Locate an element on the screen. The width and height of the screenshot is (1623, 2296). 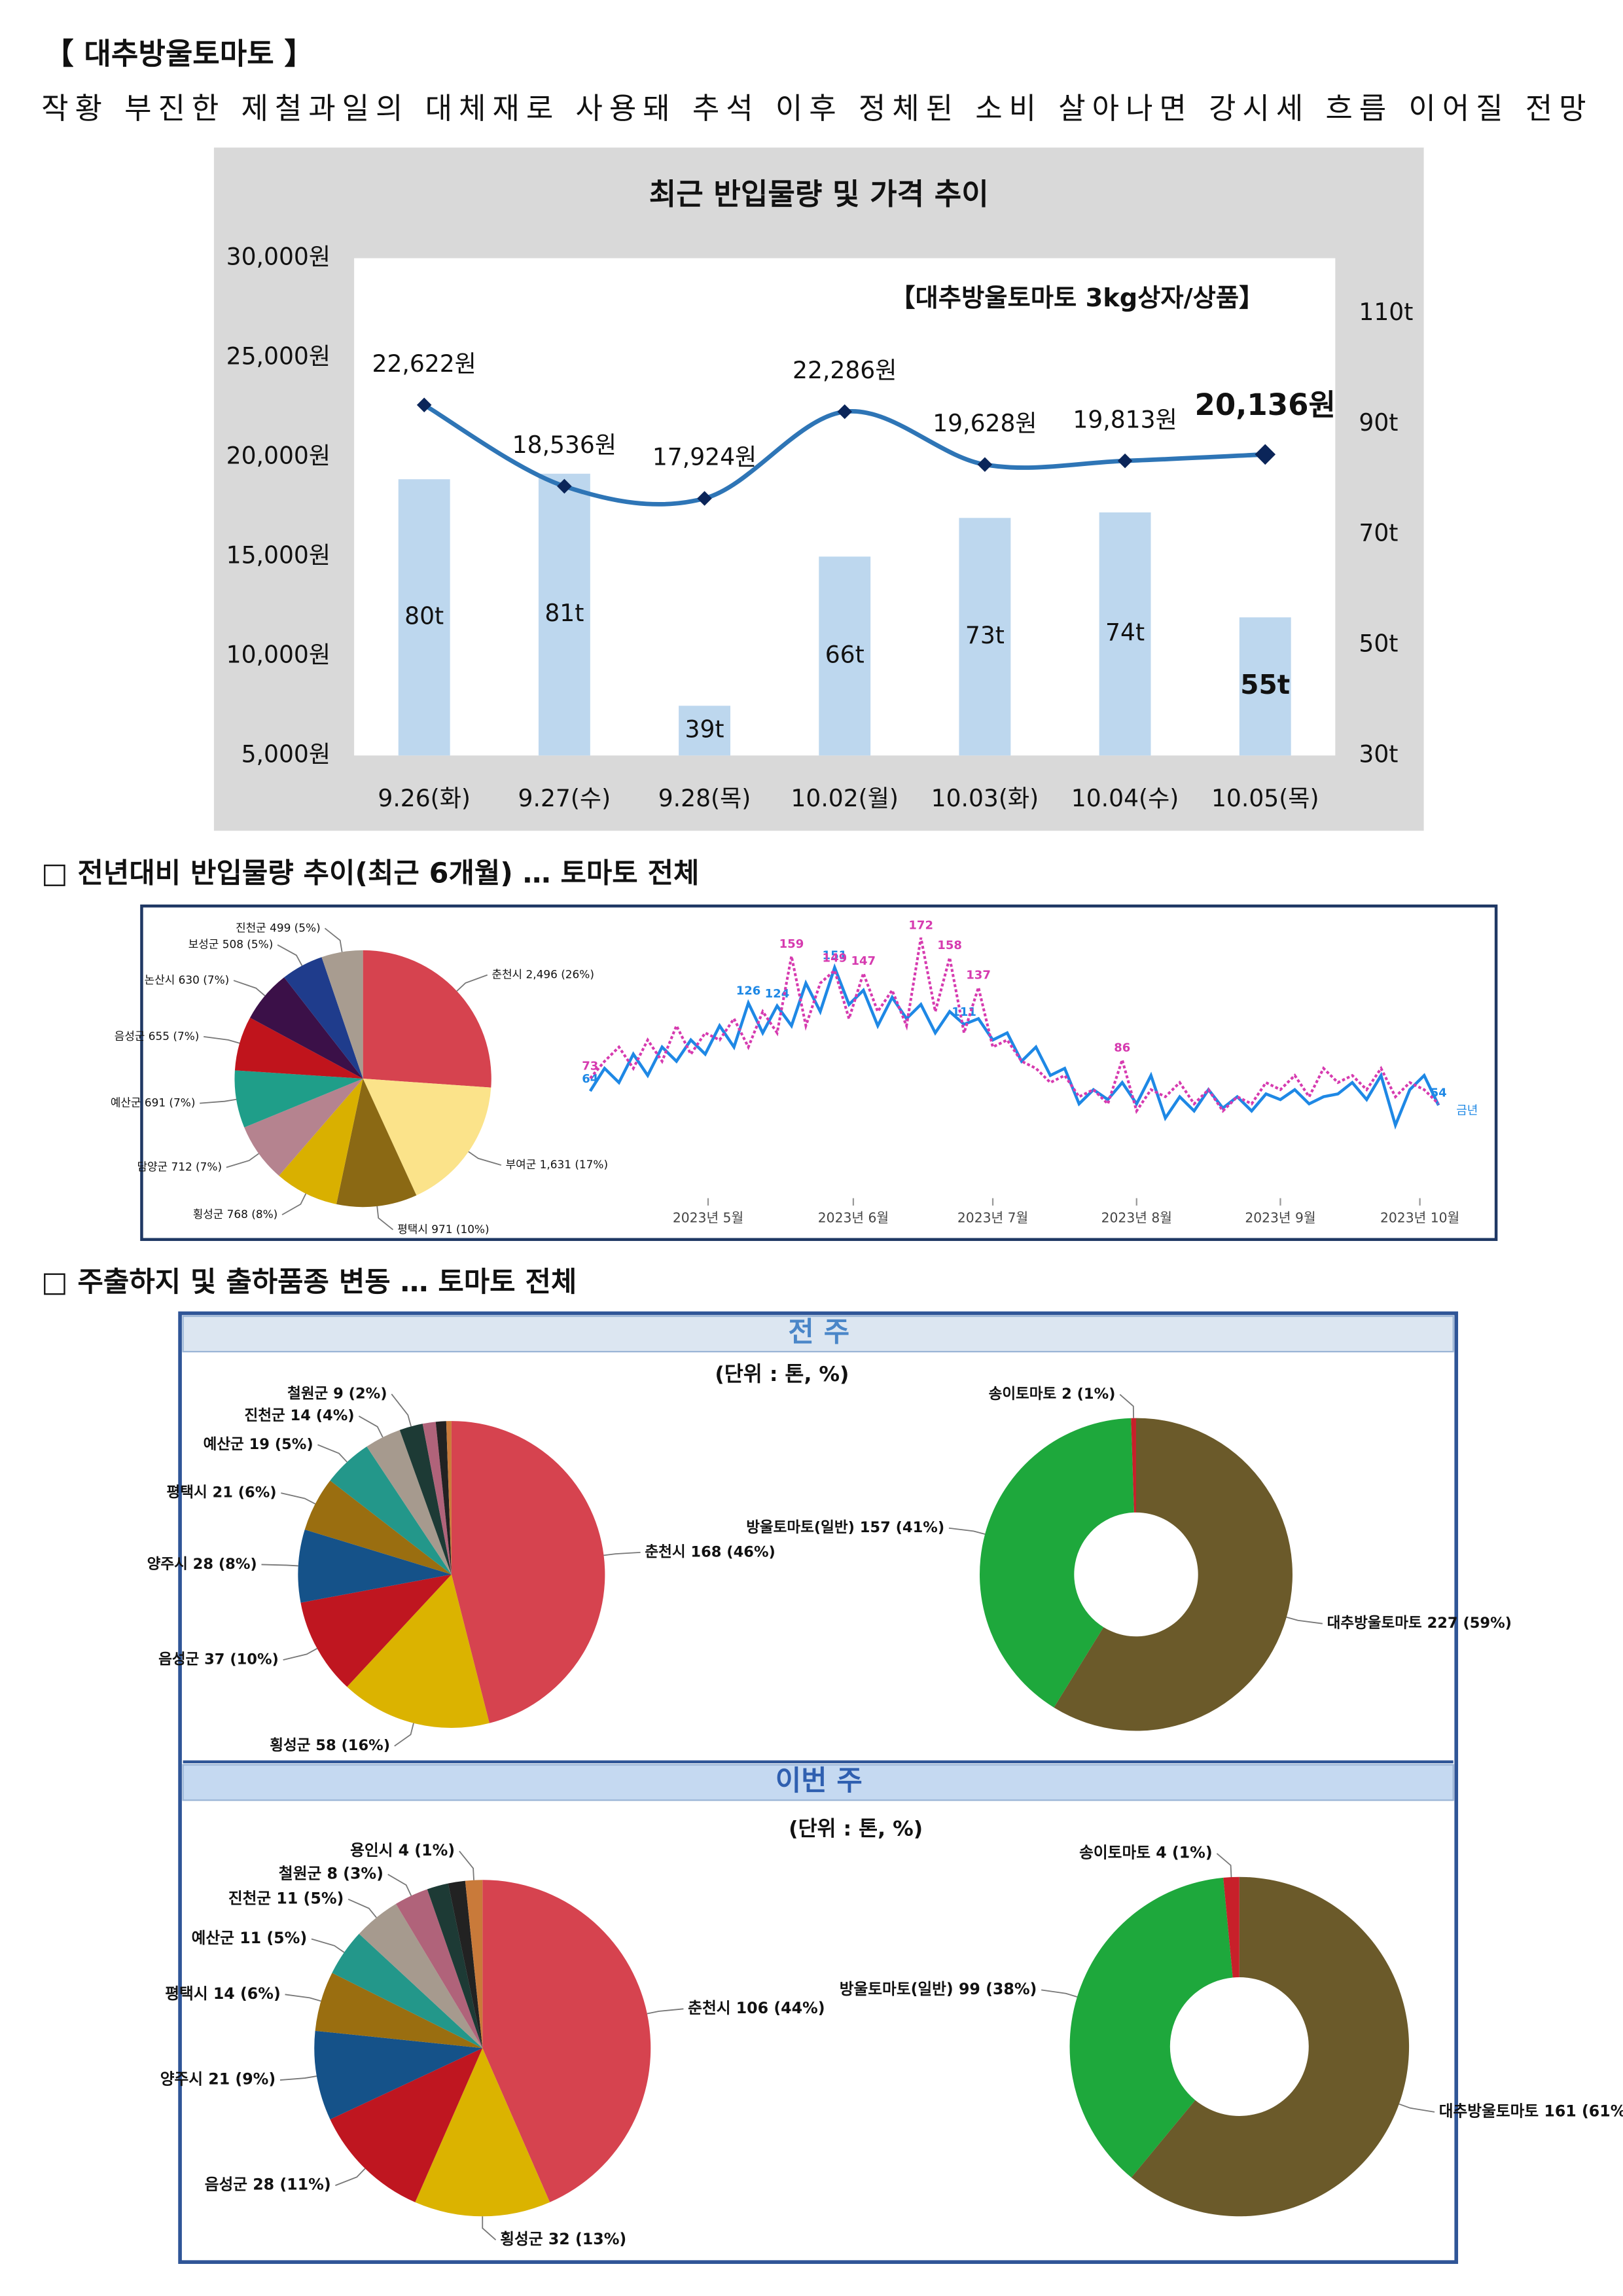
slice-label: 음성군 655 (7%) is located at coordinates (157, 1036).